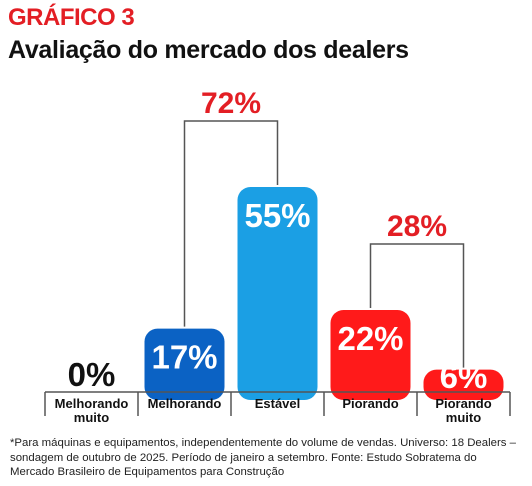 The width and height of the screenshot is (532, 486). What do you see at coordinates (208, 50) in the screenshot?
I see `chart-title: Avaliação do mercado dos dealers` at bounding box center [208, 50].